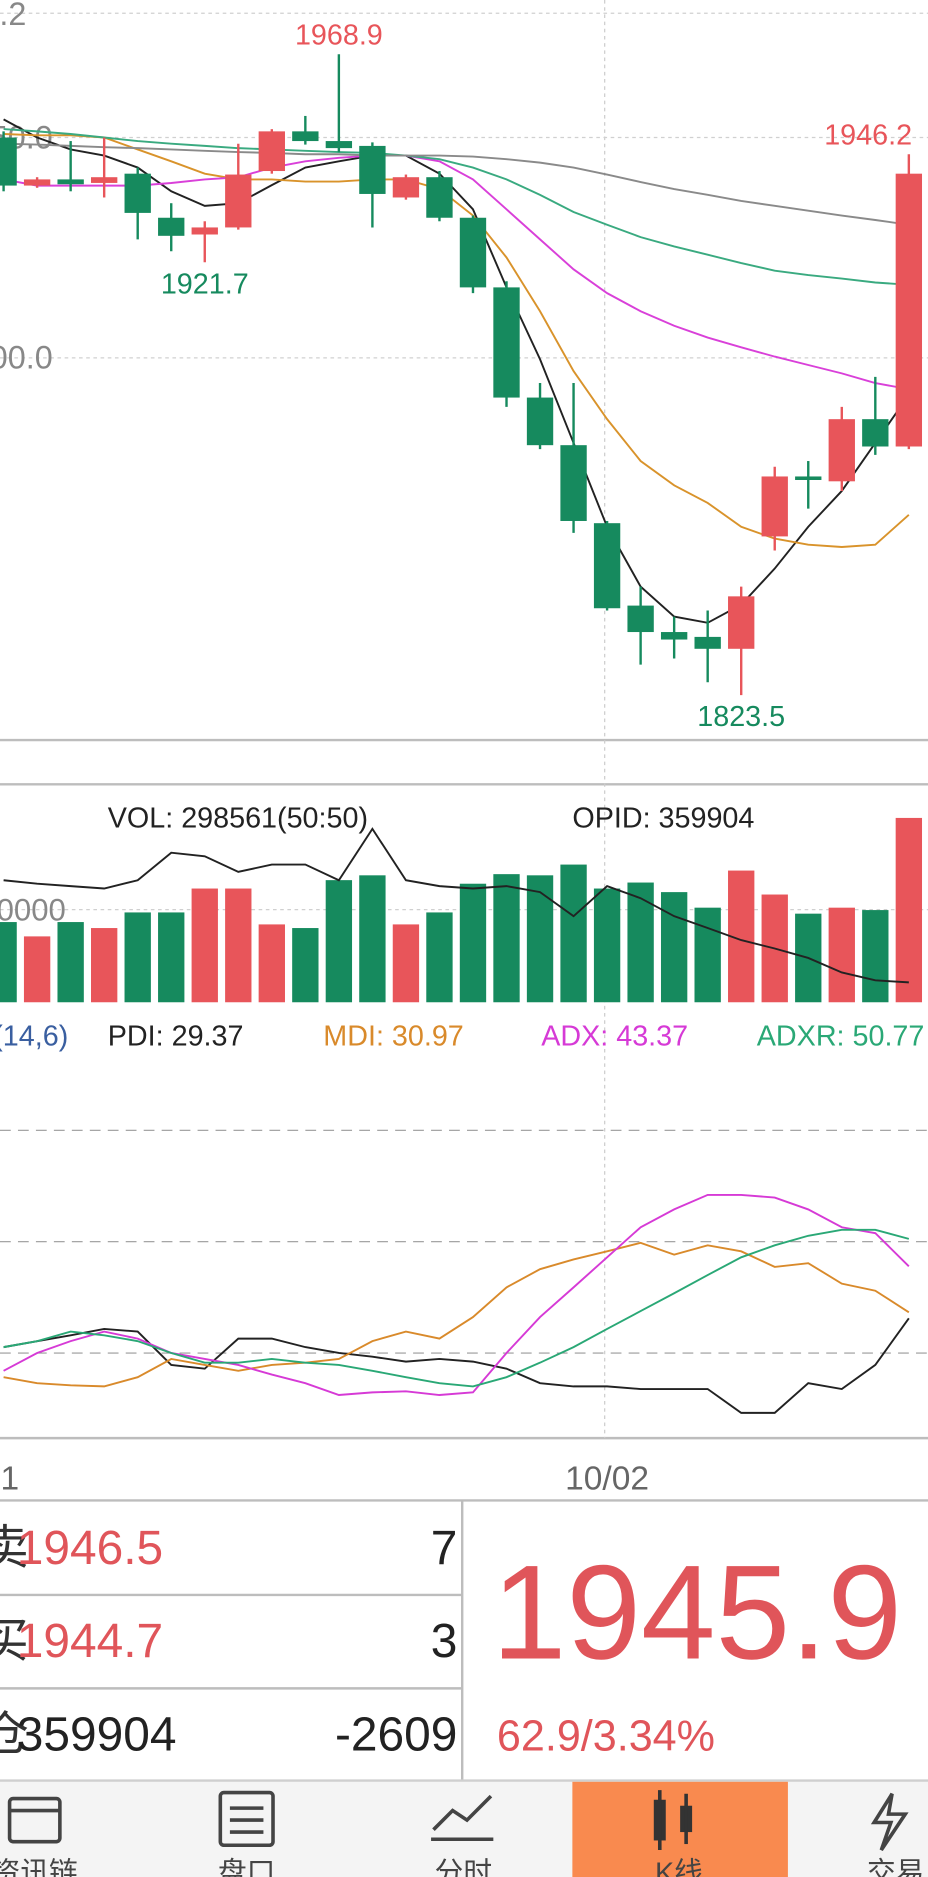  What do you see at coordinates (9, 1479) in the screenshot?
I see `x-tick-label: 10/01` at bounding box center [9, 1479].